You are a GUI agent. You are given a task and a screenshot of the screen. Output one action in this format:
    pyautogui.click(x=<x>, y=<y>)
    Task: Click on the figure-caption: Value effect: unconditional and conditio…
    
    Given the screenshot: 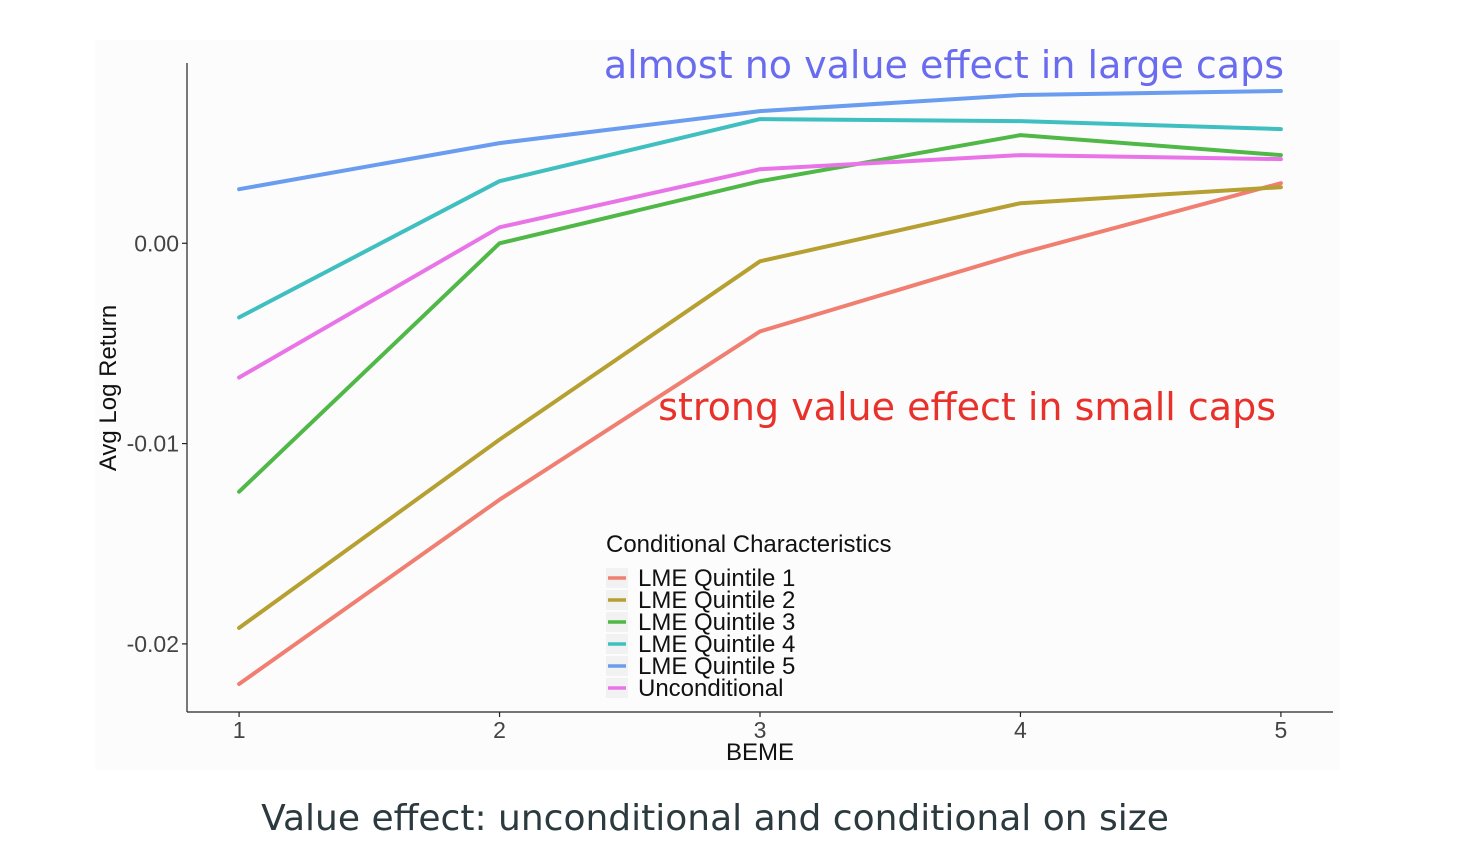 What is the action you would take?
    pyautogui.click(x=715, y=818)
    